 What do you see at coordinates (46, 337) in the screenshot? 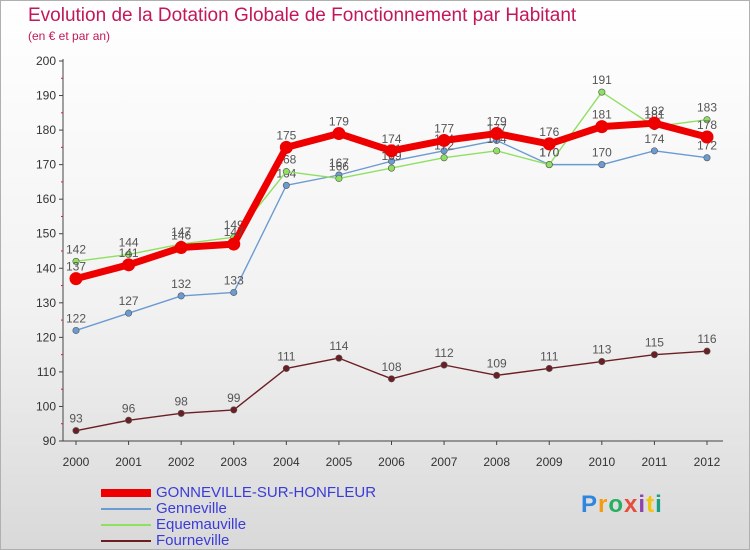
I see `y-tick-label: 120` at bounding box center [46, 337].